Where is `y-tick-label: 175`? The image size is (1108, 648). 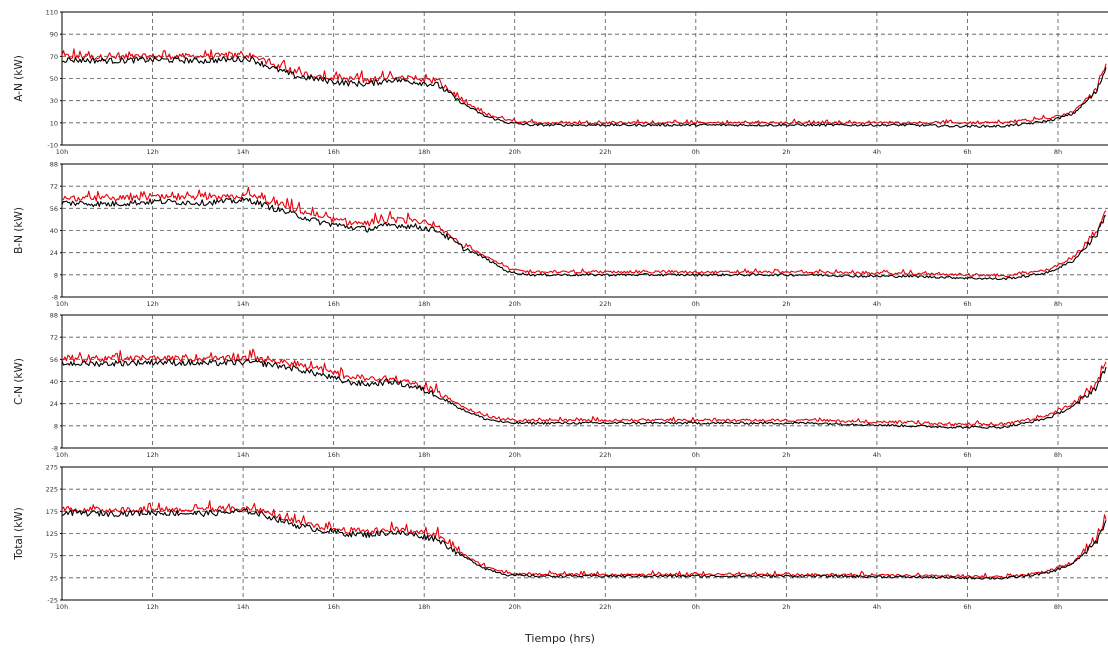 y-tick-label: 175 is located at coordinates (52, 512).